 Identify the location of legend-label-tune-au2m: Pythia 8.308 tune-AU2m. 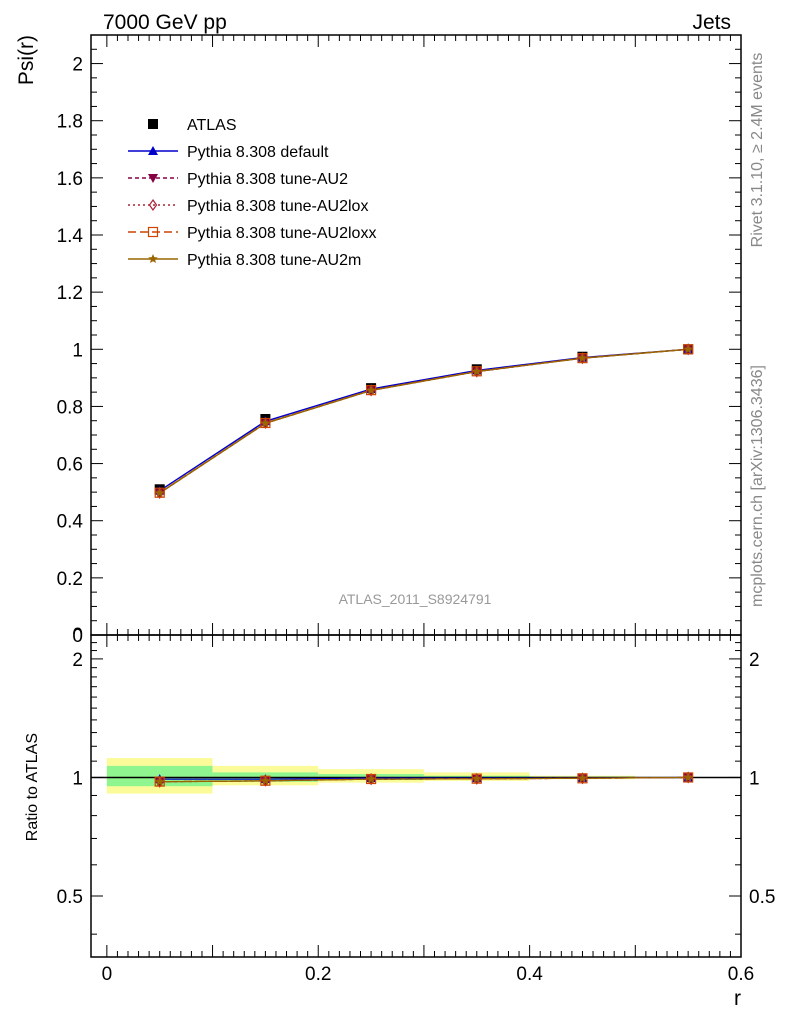
(274, 260).